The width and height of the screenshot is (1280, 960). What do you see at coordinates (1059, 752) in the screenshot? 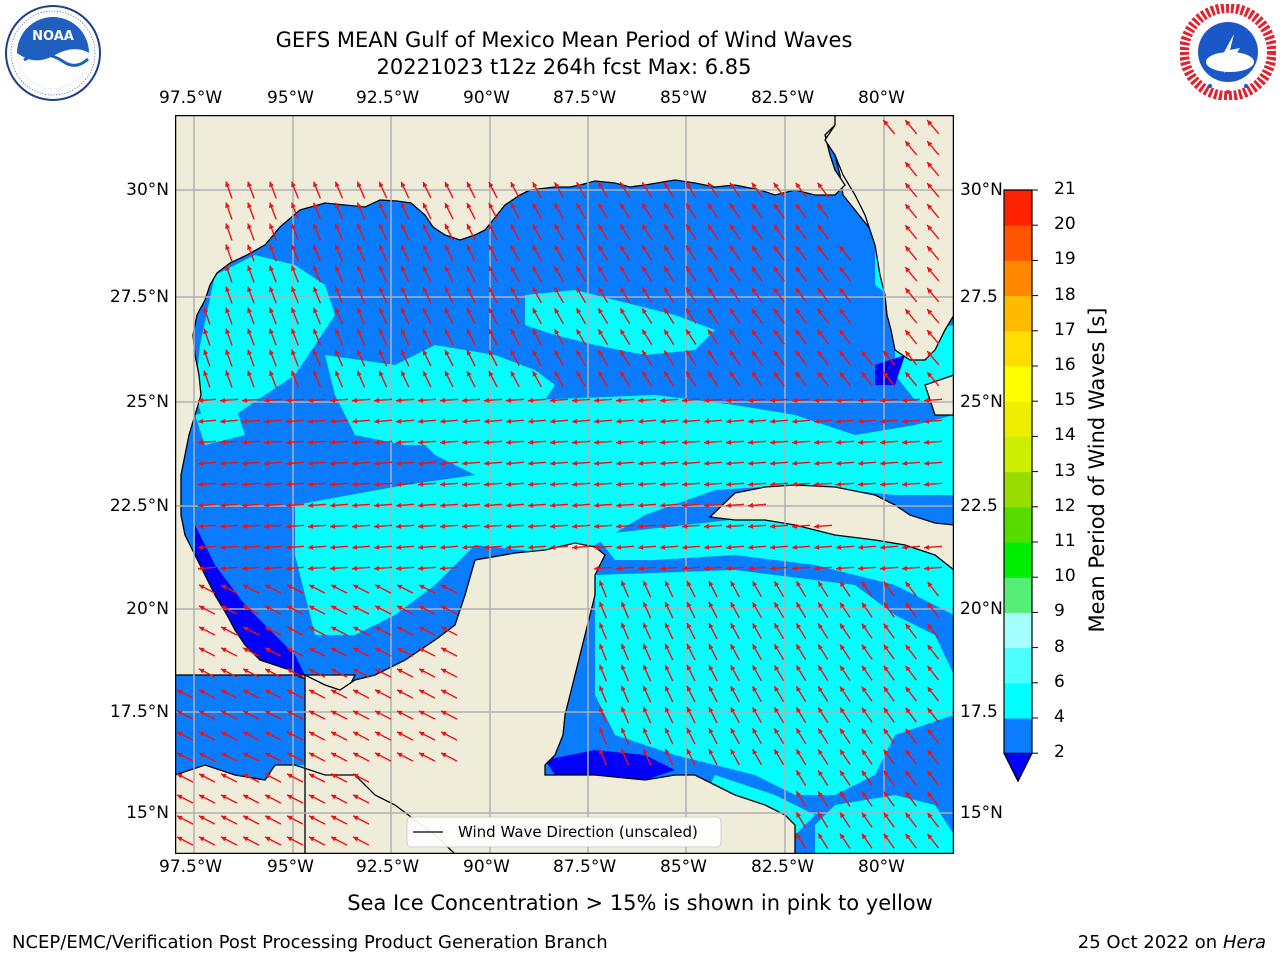
I see `colorbar-tick-label: 2` at bounding box center [1059, 752].